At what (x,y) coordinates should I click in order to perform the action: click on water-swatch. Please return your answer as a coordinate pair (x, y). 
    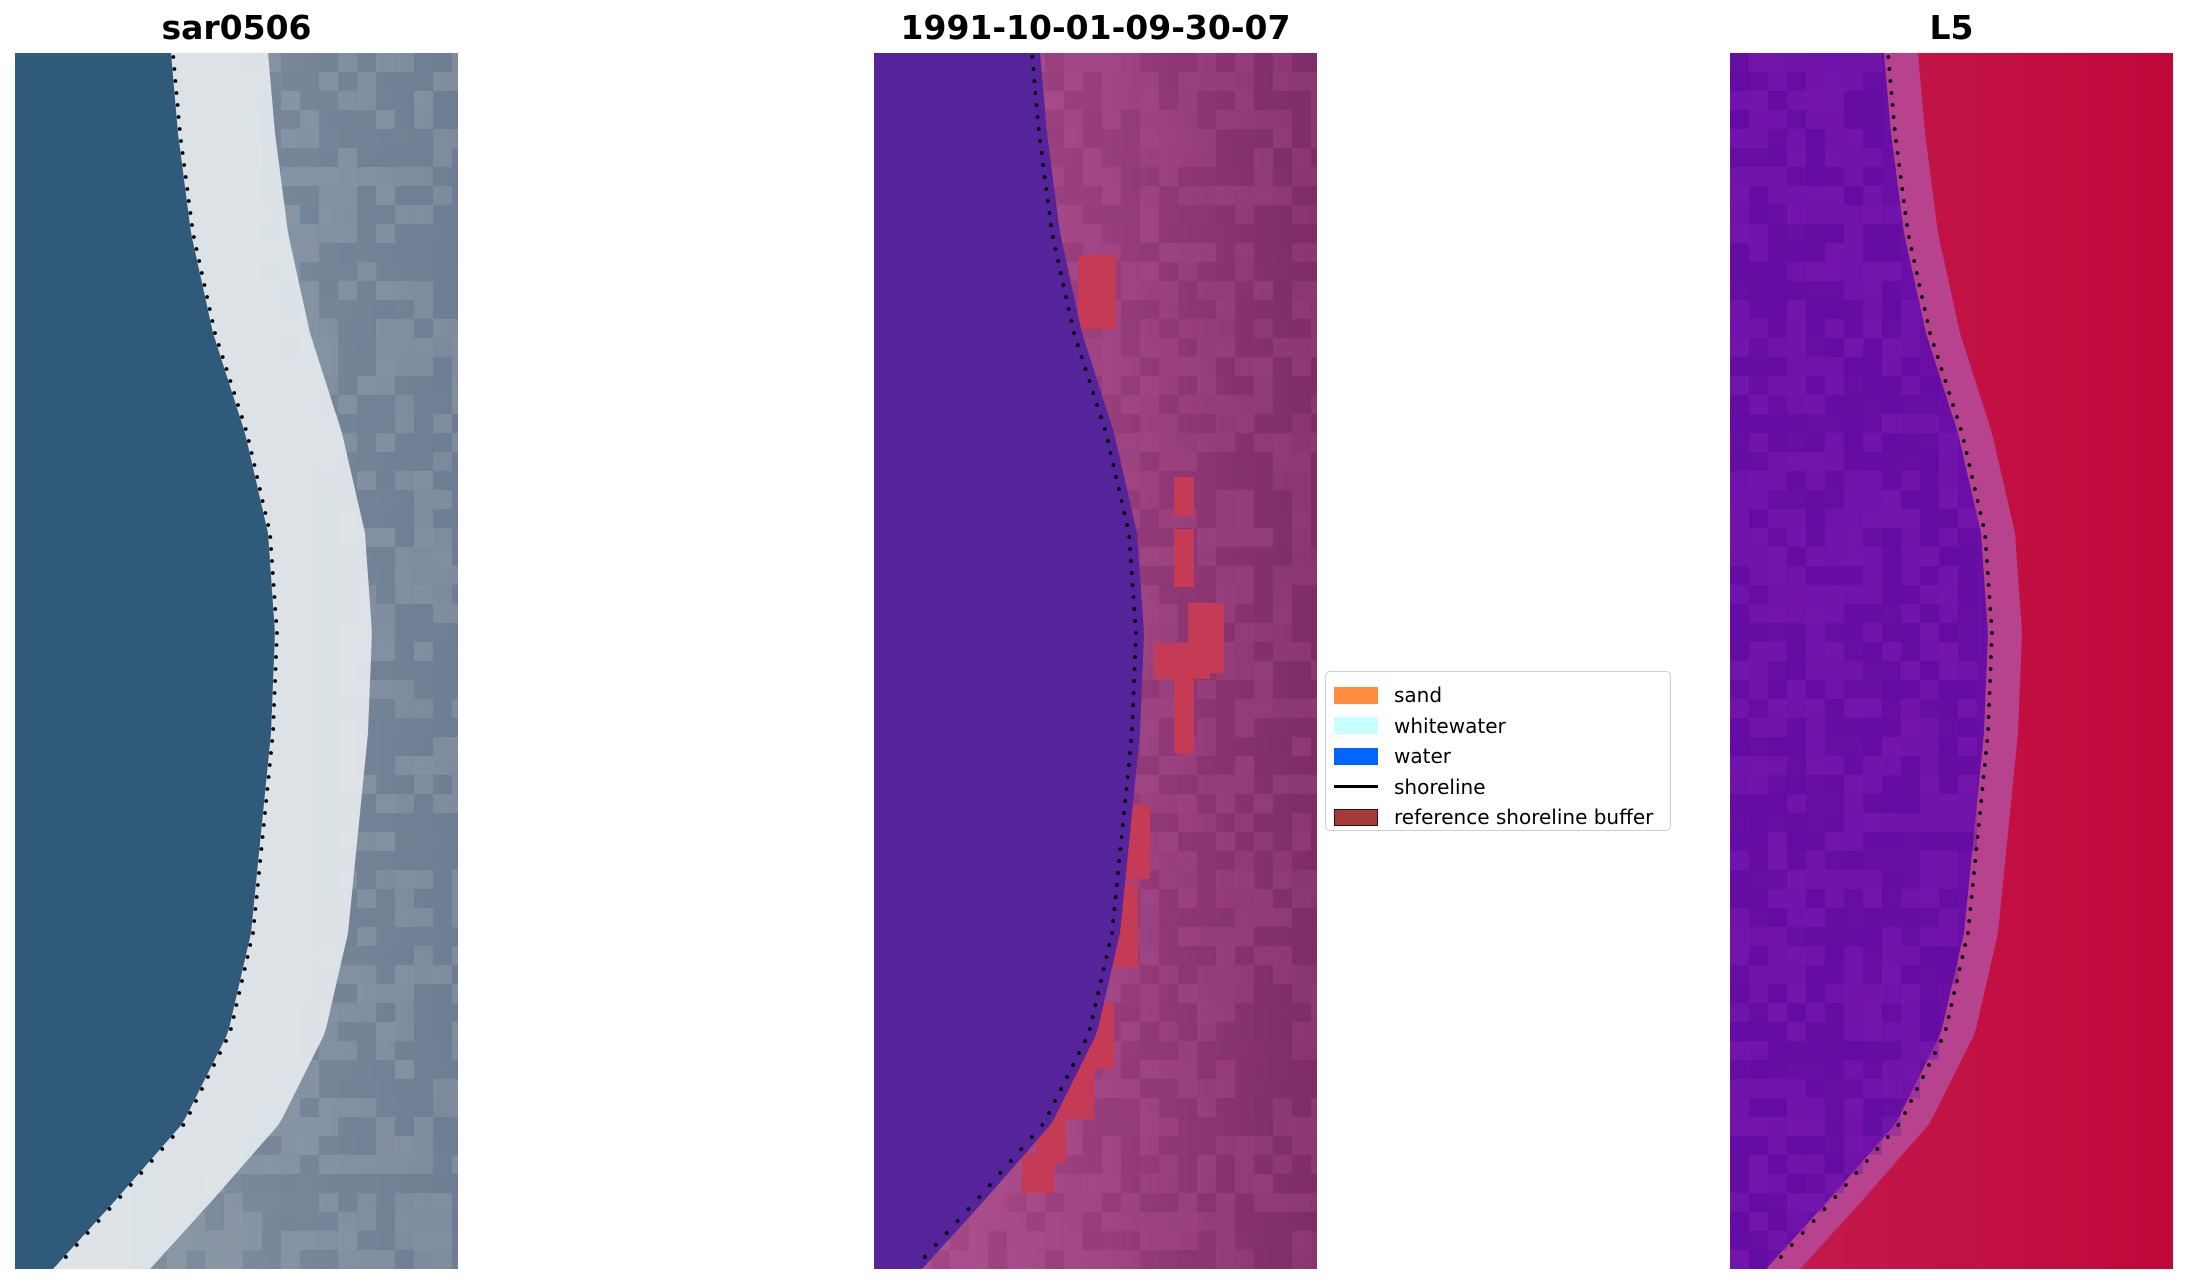
    Looking at the image, I should click on (1356, 756).